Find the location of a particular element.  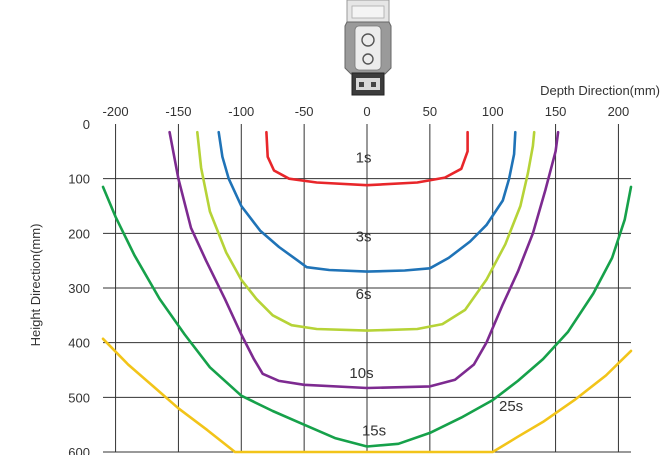

curve-label-1s: 1s is located at coordinates (364, 157).